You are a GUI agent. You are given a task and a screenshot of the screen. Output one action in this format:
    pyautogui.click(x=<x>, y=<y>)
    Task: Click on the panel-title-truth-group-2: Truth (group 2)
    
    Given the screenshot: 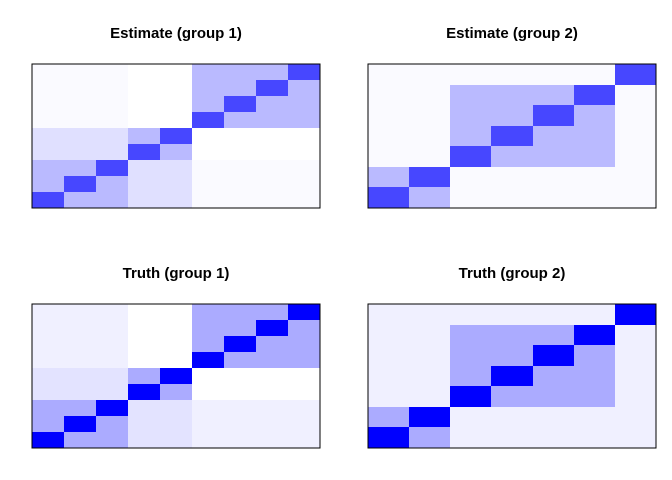 What is the action you would take?
    pyautogui.click(x=512, y=273)
    